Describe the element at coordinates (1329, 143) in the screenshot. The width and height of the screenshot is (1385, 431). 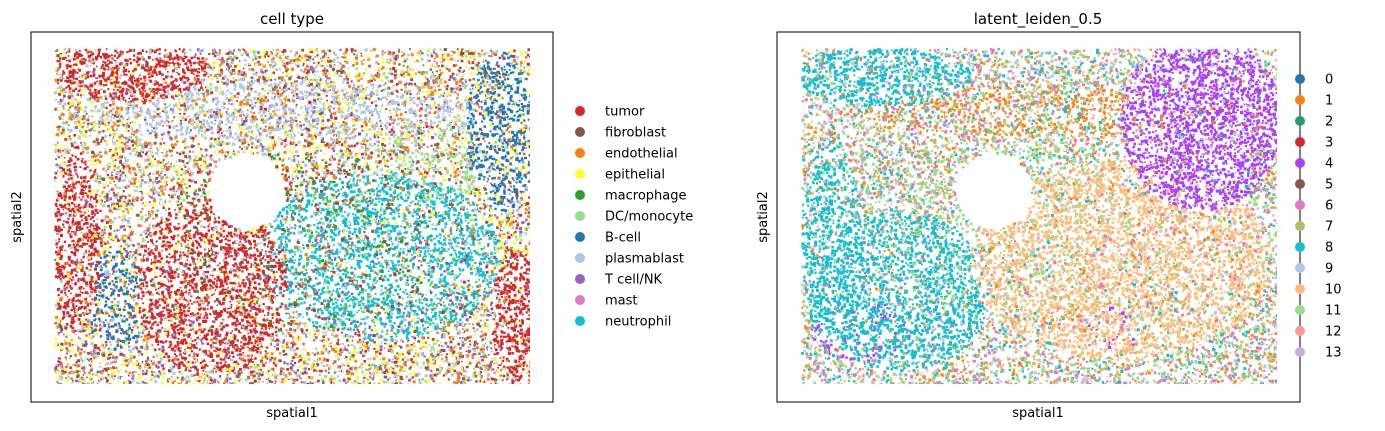
I see `legend-label: 3` at that location.